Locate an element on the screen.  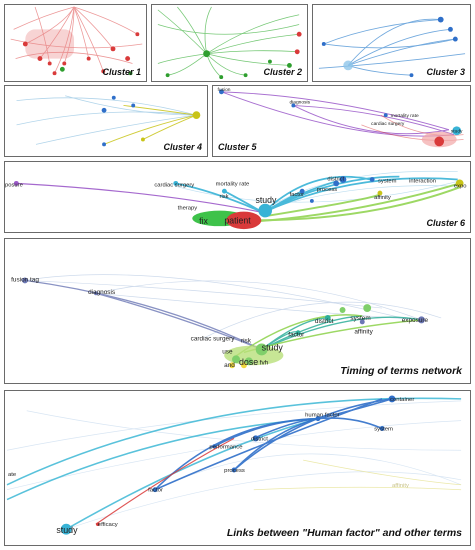
c6-label-affinity: affinity is located at coordinates (382, 198).